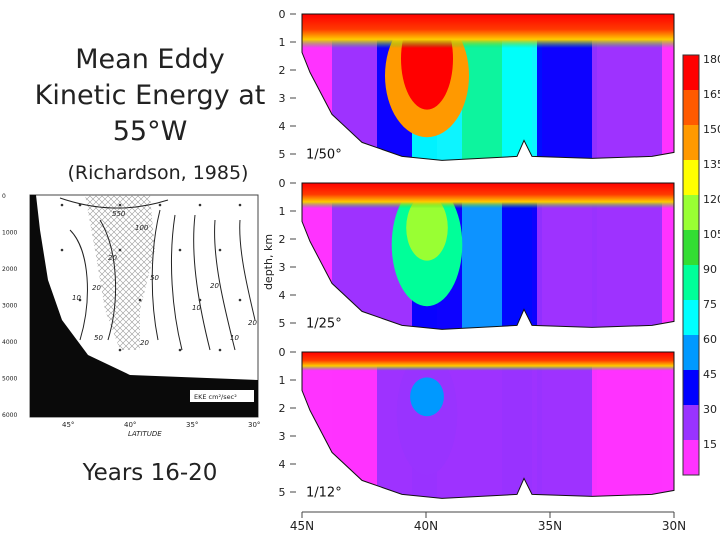  I want to click on latitude-tick-label: 35N, so click(550, 526).